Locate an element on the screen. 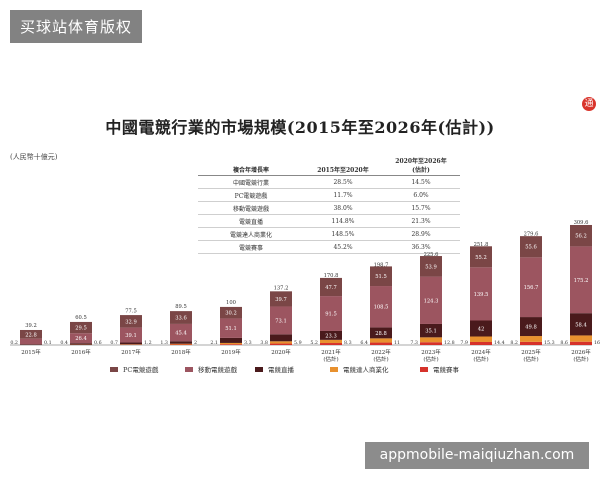 Image resolution: width=600 pixels, height=480 pixels. total-label: 77.5 is located at coordinates (131, 311).